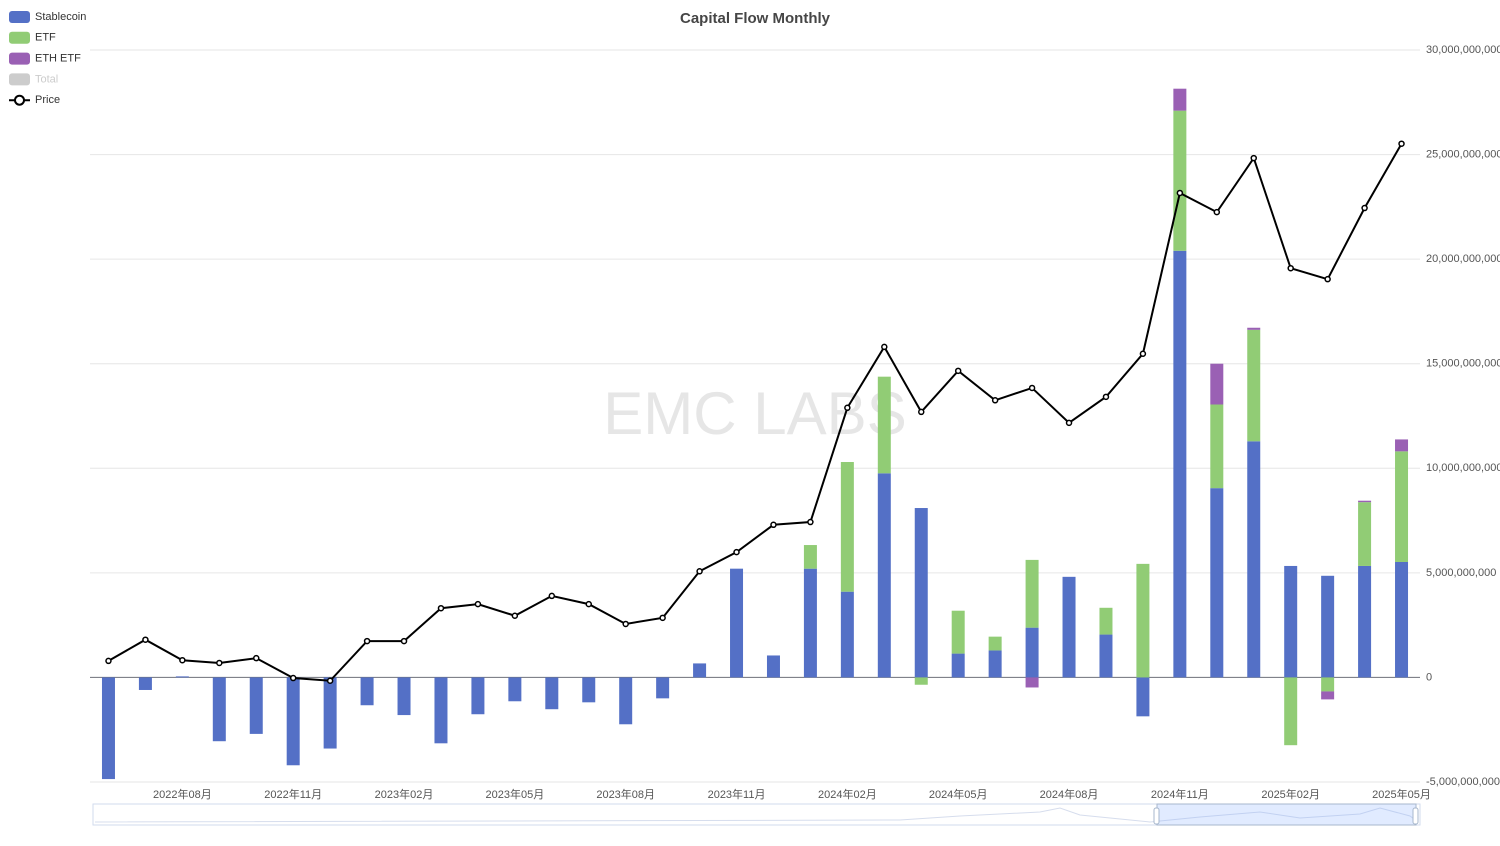 Image resolution: width=1500 pixels, height=846 pixels. I want to click on legend-item: ETH ETF, so click(45, 59).